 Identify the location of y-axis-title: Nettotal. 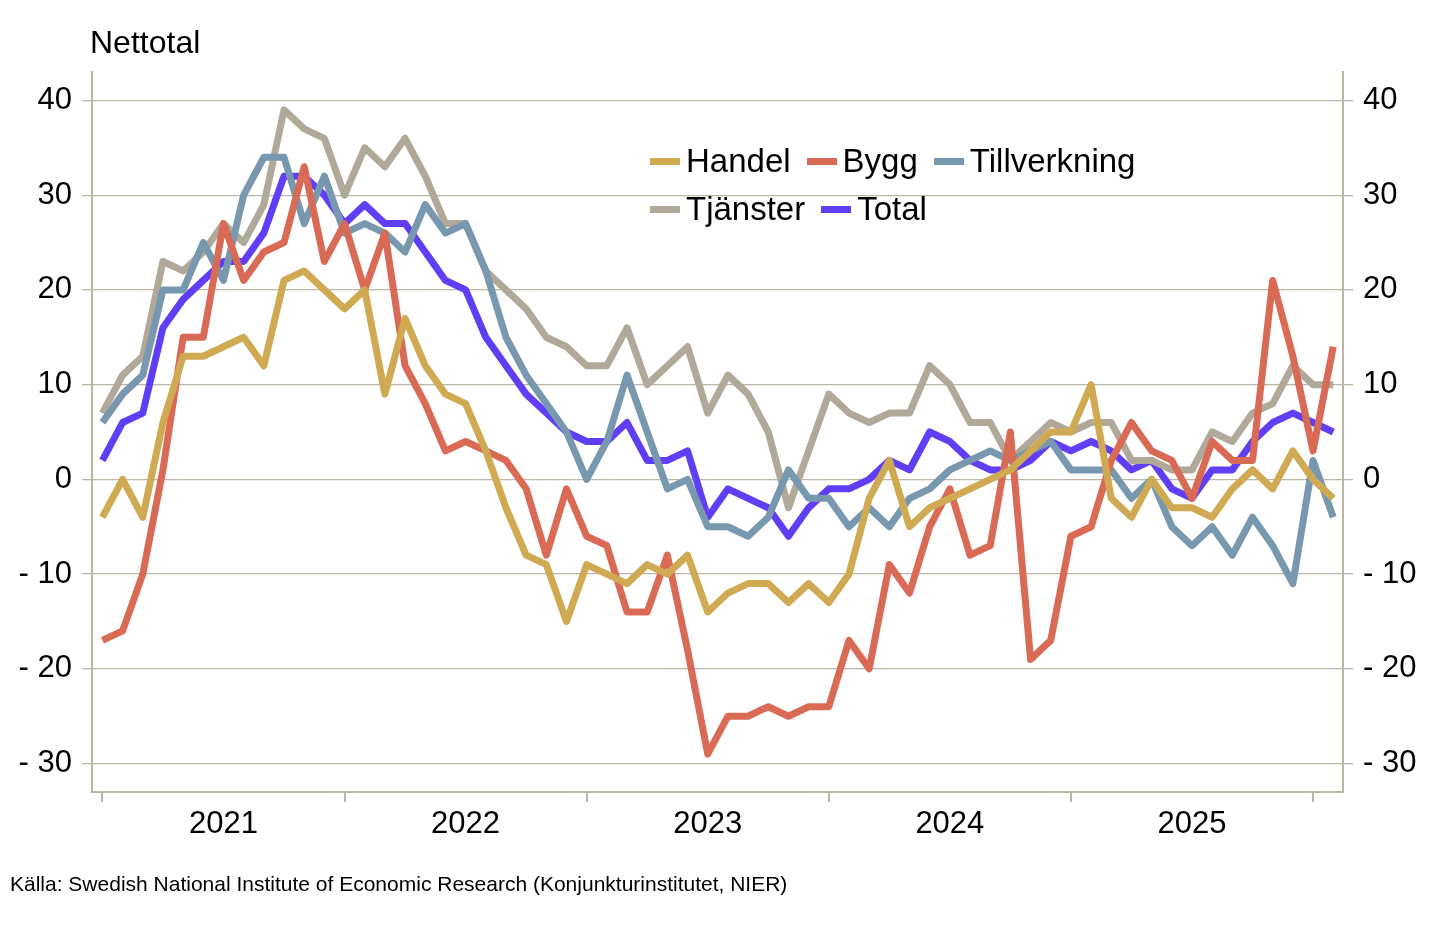
(145, 42).